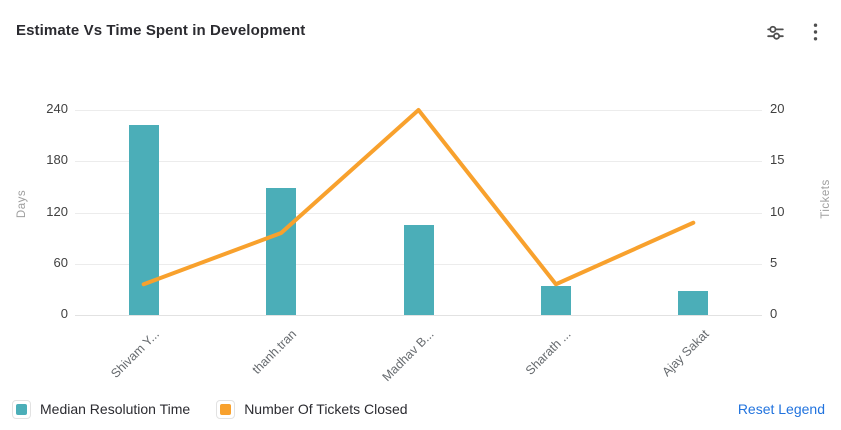 The image size is (841, 430). What do you see at coordinates (777, 211) in the screenshot?
I see `right-axis-tick-label: 10` at bounding box center [777, 211].